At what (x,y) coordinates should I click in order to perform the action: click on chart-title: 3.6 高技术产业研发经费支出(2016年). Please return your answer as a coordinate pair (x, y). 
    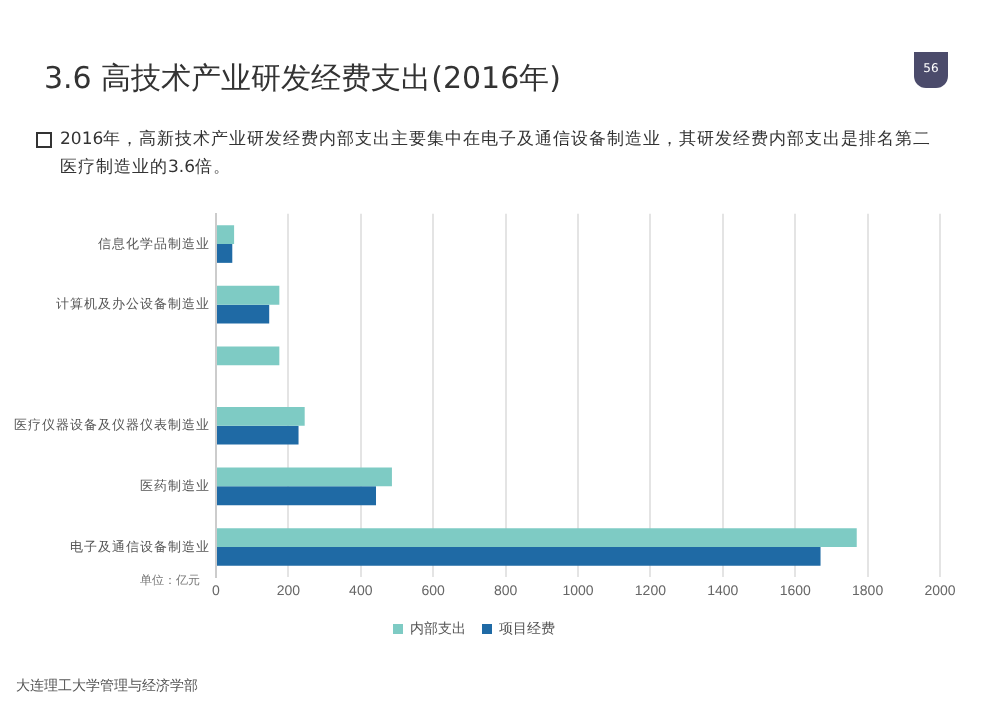
    Looking at the image, I should click on (303, 79).